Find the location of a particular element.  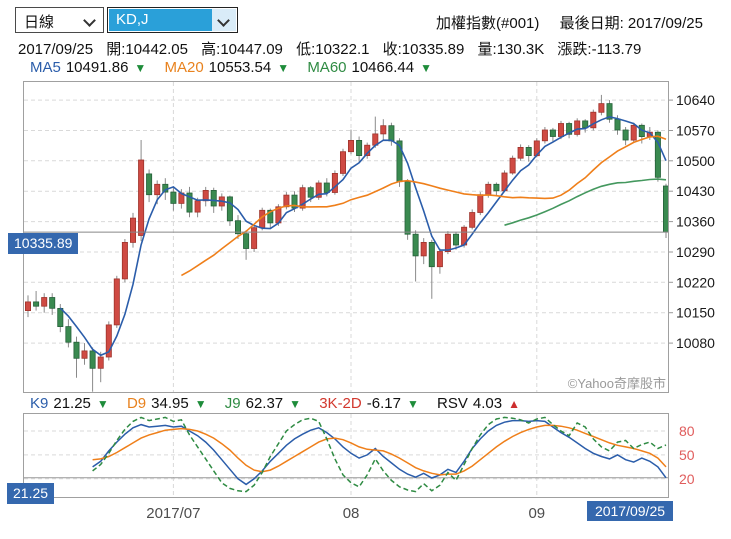

svg-text: 10500 is located at coordinates (695, 161).